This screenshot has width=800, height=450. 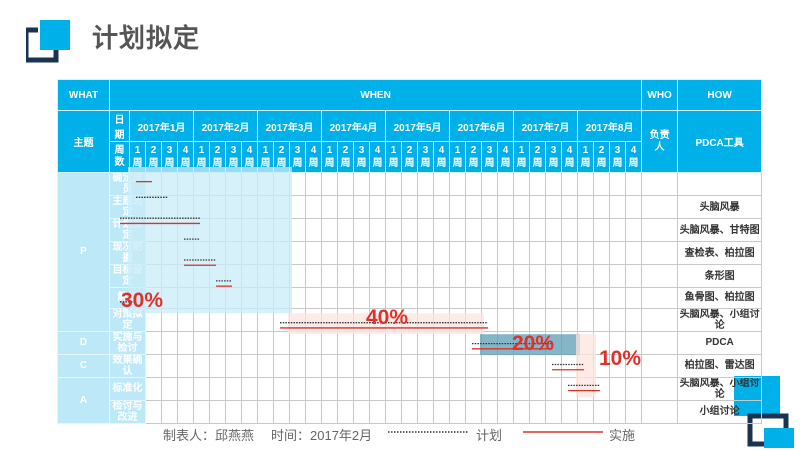 What do you see at coordinates (720, 411) in the screenshot?
I see `tool-cell: 小组讨论` at bounding box center [720, 411].